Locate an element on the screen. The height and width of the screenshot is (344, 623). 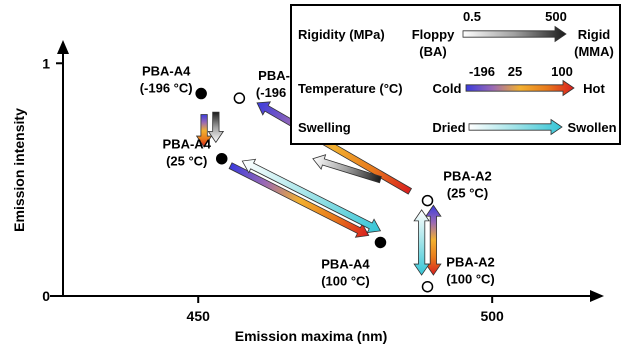
legend-arrow-temperature is located at coordinates (520, 88).